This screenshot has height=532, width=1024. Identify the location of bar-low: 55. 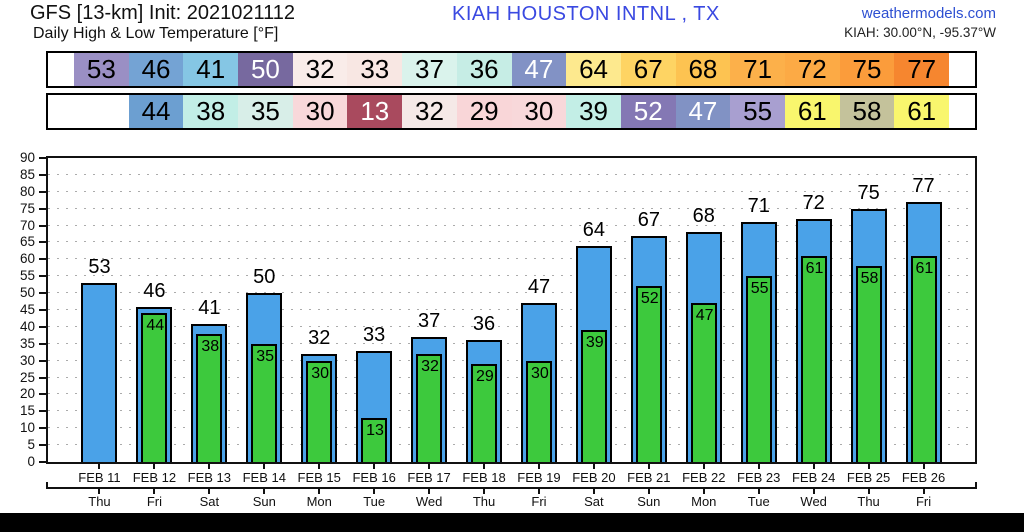
(758, 369).